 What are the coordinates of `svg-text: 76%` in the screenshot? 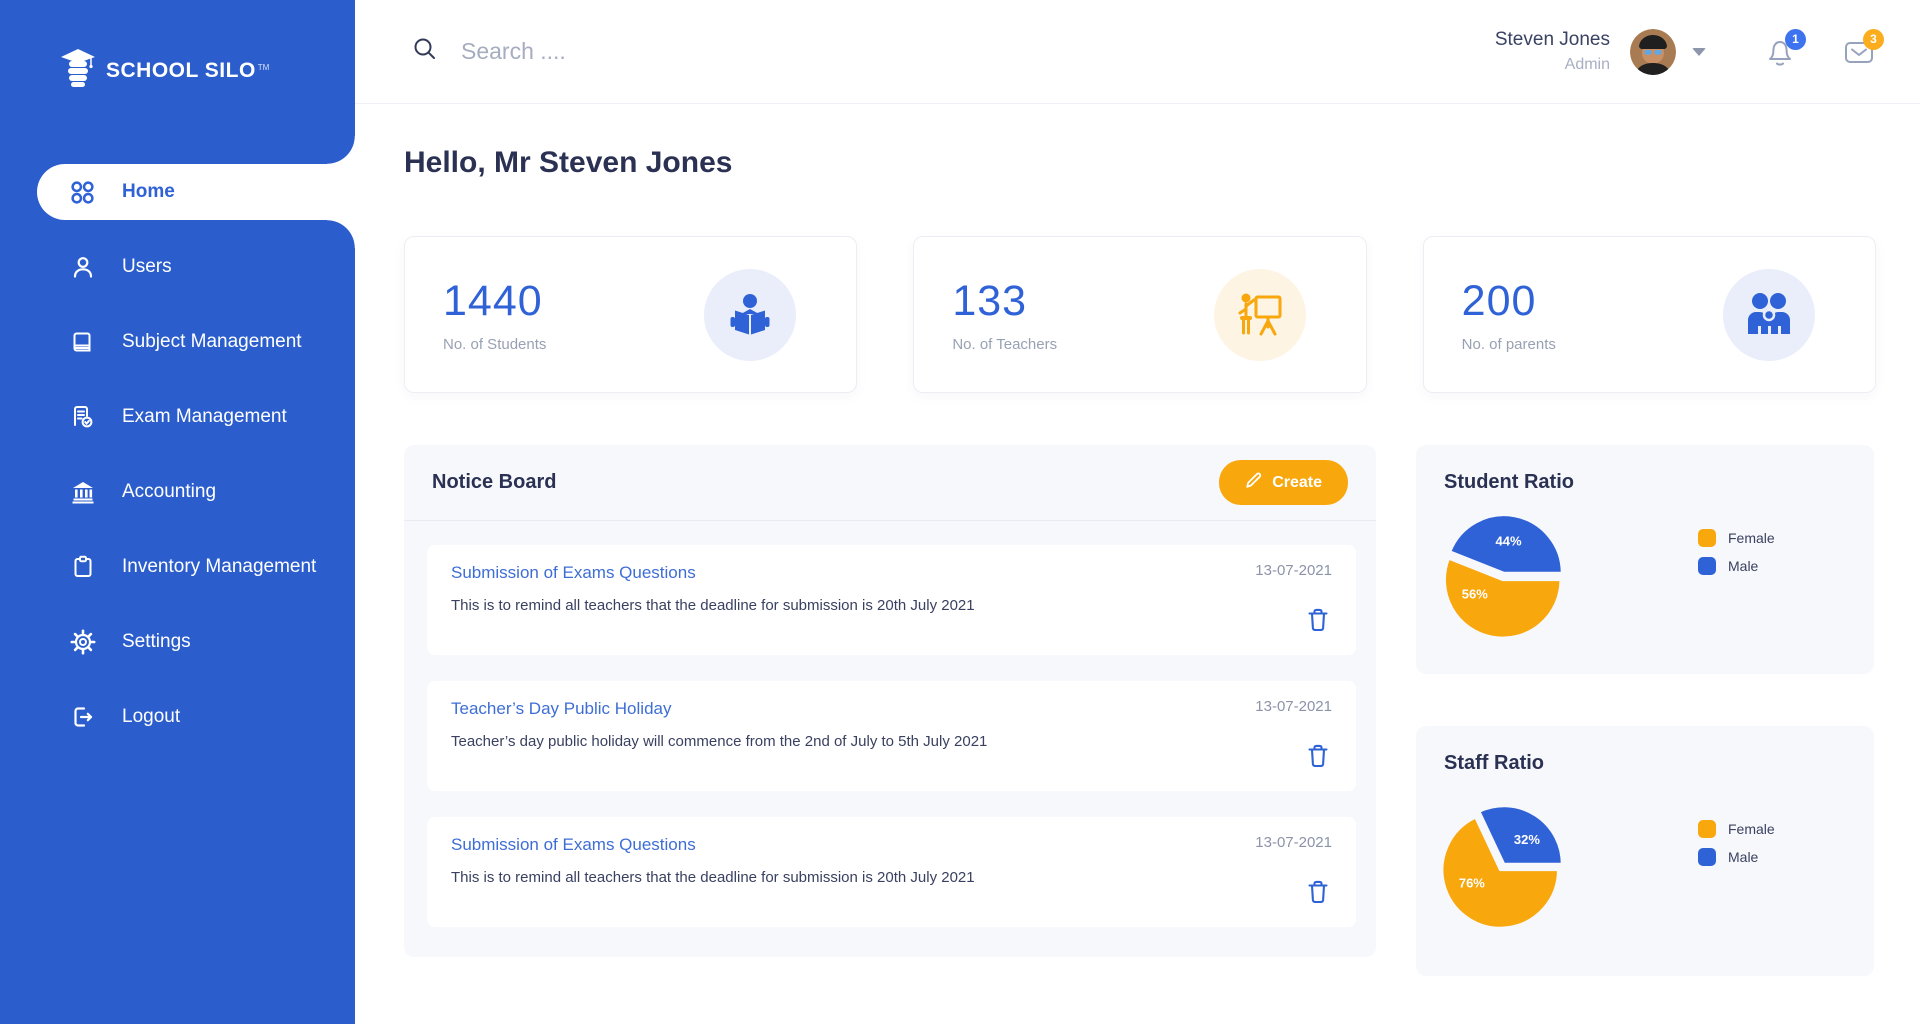 It's located at (1472, 883).